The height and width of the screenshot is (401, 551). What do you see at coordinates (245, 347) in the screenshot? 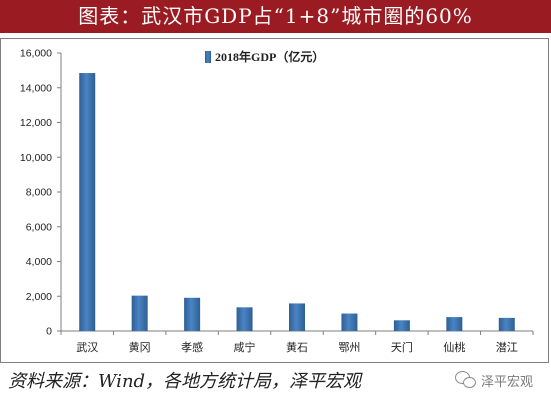
I see `x-tick-label: 咸宁` at bounding box center [245, 347].